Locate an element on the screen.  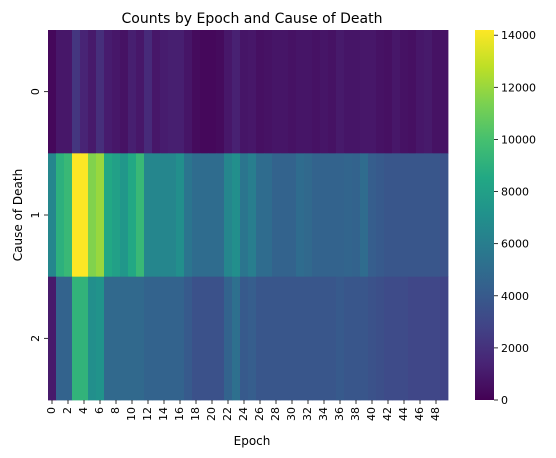
colorbar-tick-label: 8000 is located at coordinates (515, 192).